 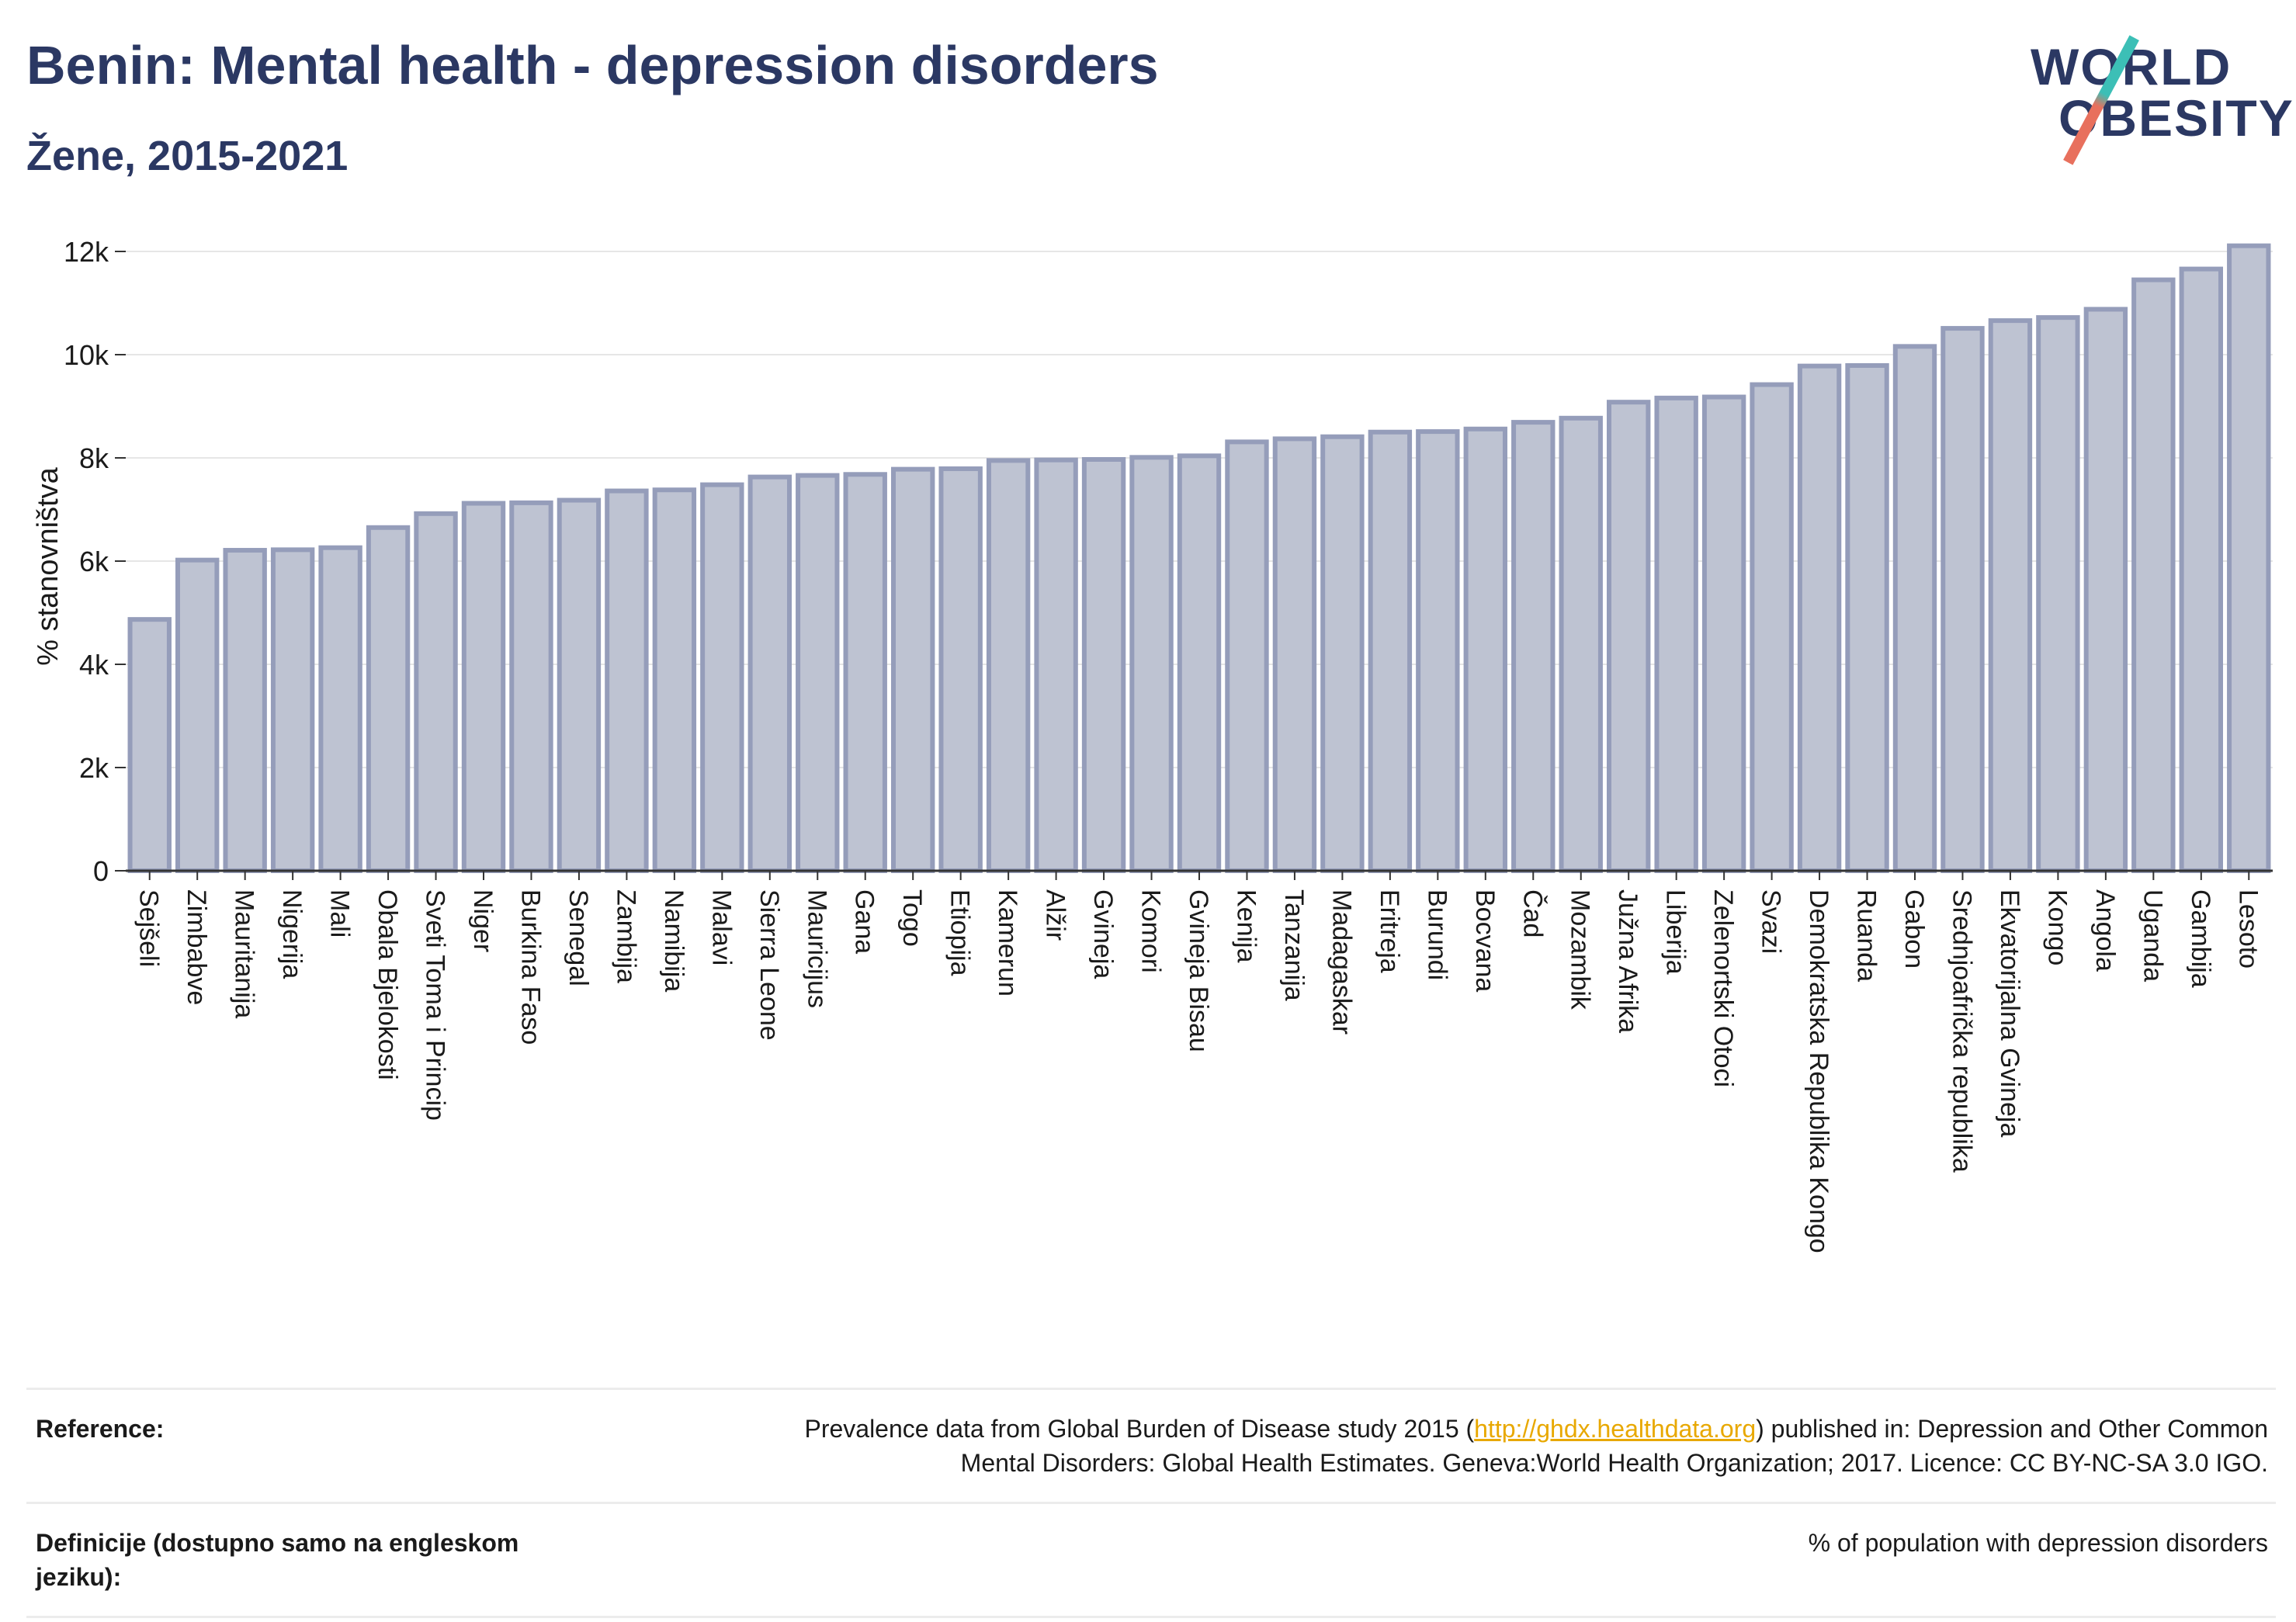 What do you see at coordinates (435, 1005) in the screenshot?
I see `x-tick-label: Sveti Toma i Princip` at bounding box center [435, 1005].